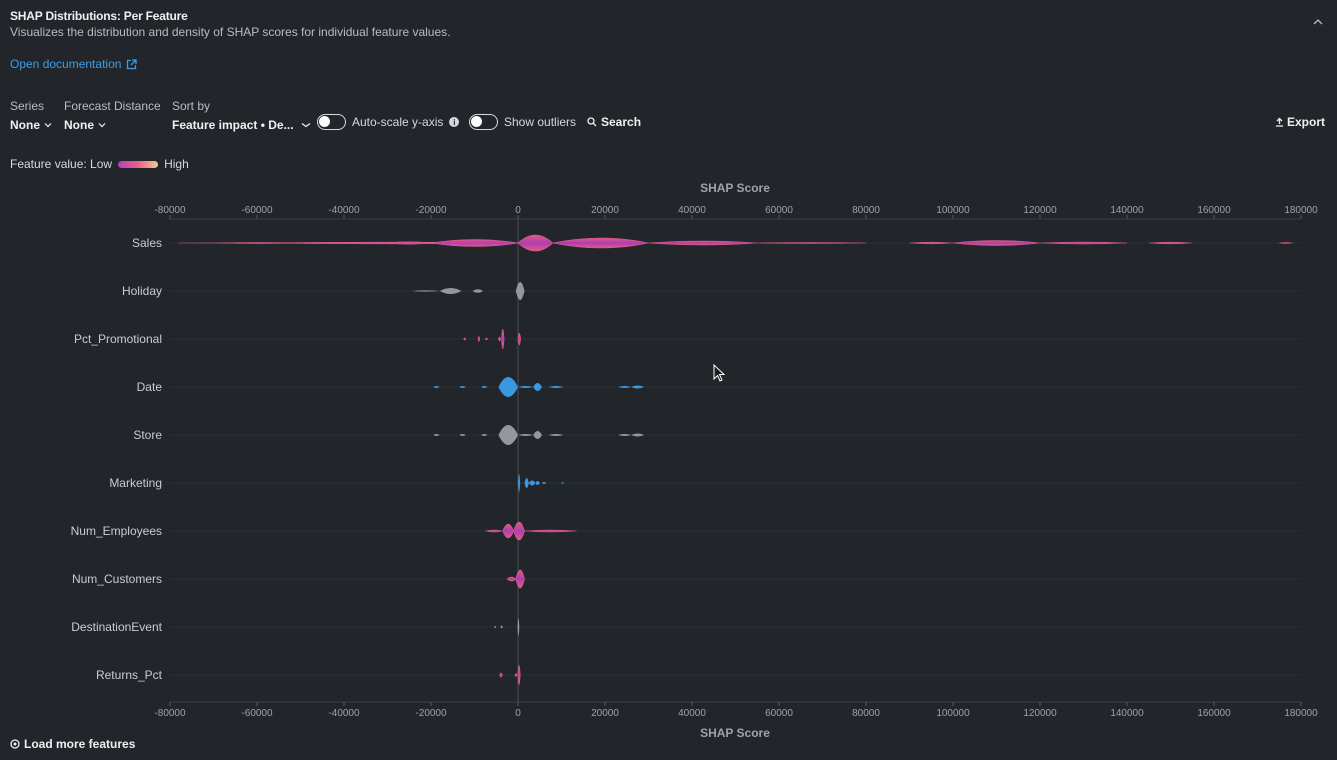 This screenshot has width=1337, height=760. I want to click on x-tick-label-bottom: -80000, so click(170, 713).